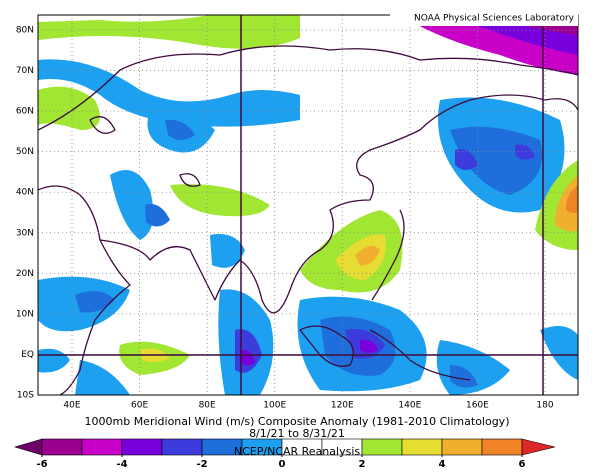  I want to click on credit-box, so click(484, 18).